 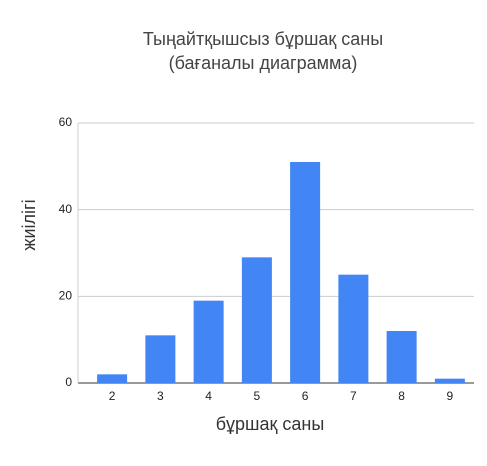 What do you see at coordinates (353, 396) in the screenshot?
I see `x-tick-label: 7` at bounding box center [353, 396].